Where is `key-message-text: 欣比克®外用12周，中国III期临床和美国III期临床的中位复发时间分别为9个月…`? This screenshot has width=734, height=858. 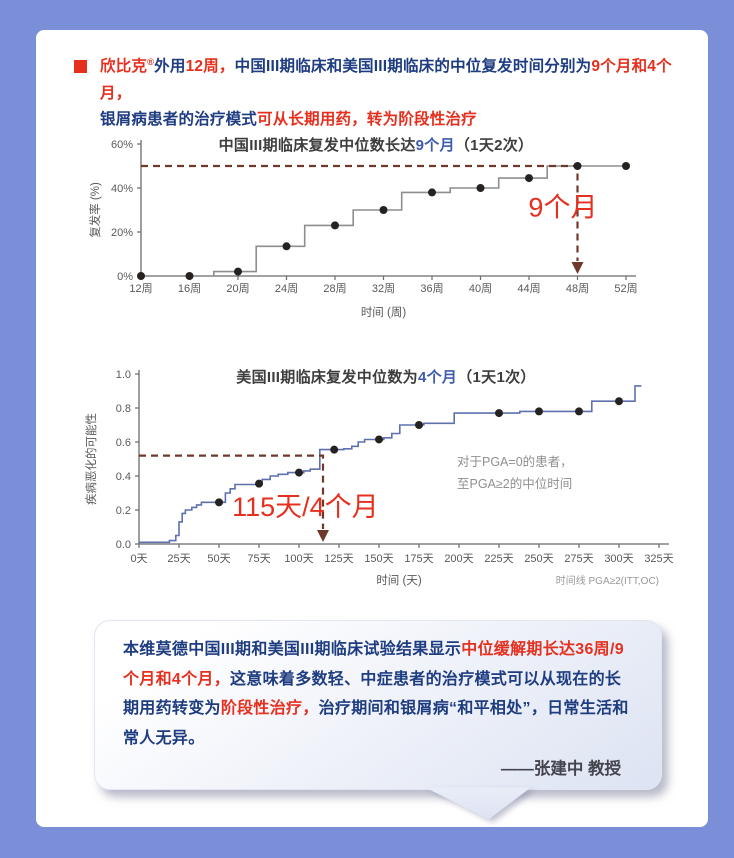 key-message-text: 欣比克®外用12周，中国III期临床和美国III期临床的中位复发时间分别为9个月… is located at coordinates (390, 94).